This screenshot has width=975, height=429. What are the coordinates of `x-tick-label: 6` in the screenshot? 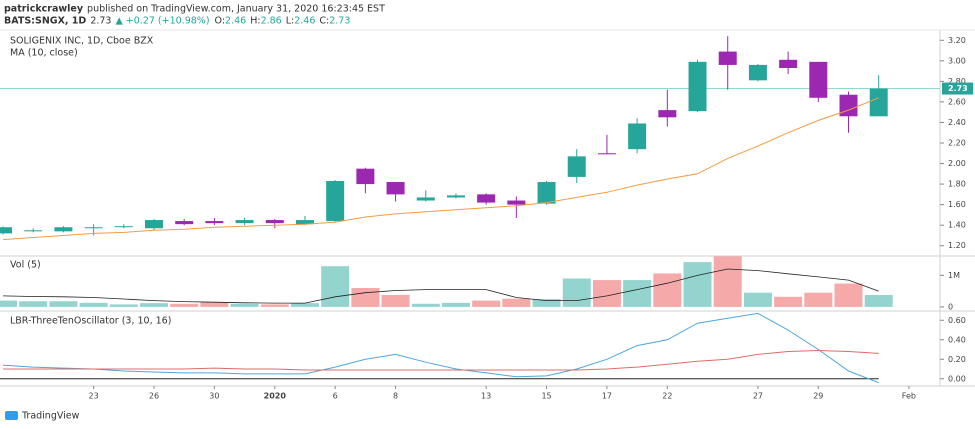 It's located at (335, 396).